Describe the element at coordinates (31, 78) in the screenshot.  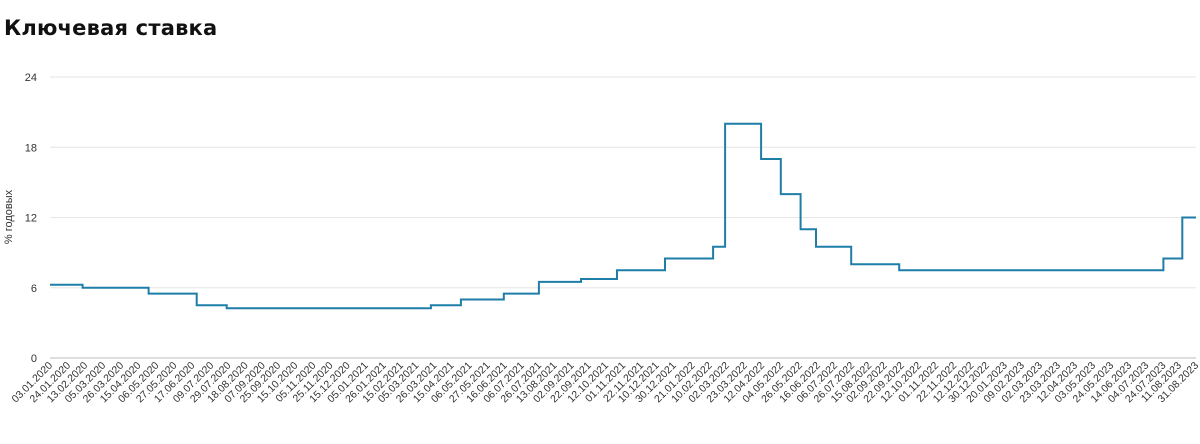
I see `y-tick-label: 24` at that location.